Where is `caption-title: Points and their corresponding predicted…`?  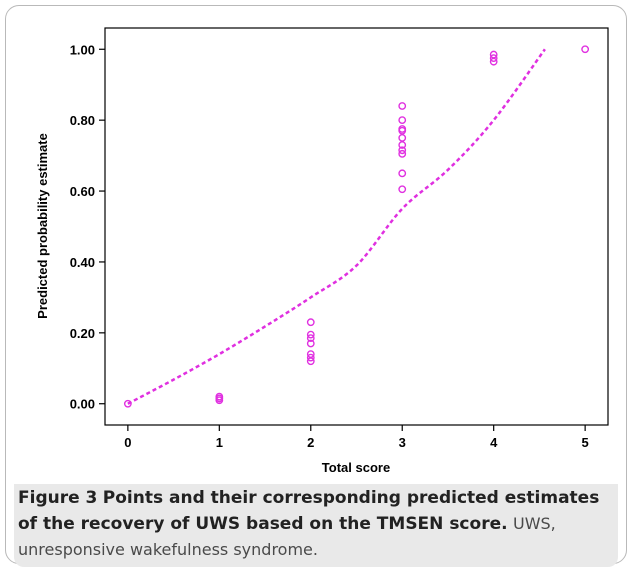 caption-title: Points and their corresponding predicted… is located at coordinates (309, 511).